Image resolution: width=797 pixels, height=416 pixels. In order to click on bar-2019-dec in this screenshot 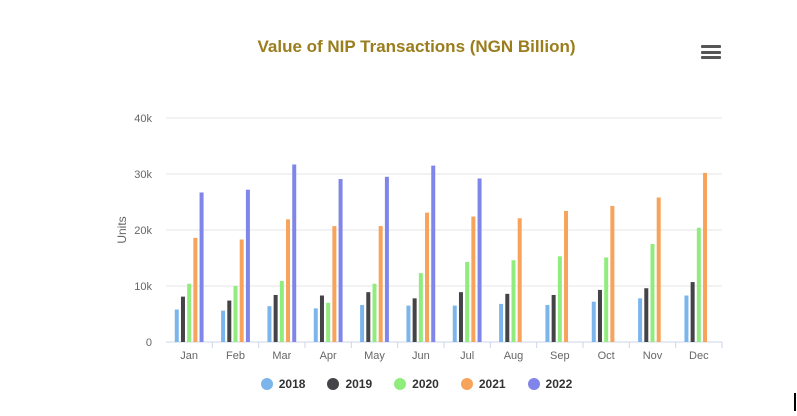, I will do `click(692, 312)`.